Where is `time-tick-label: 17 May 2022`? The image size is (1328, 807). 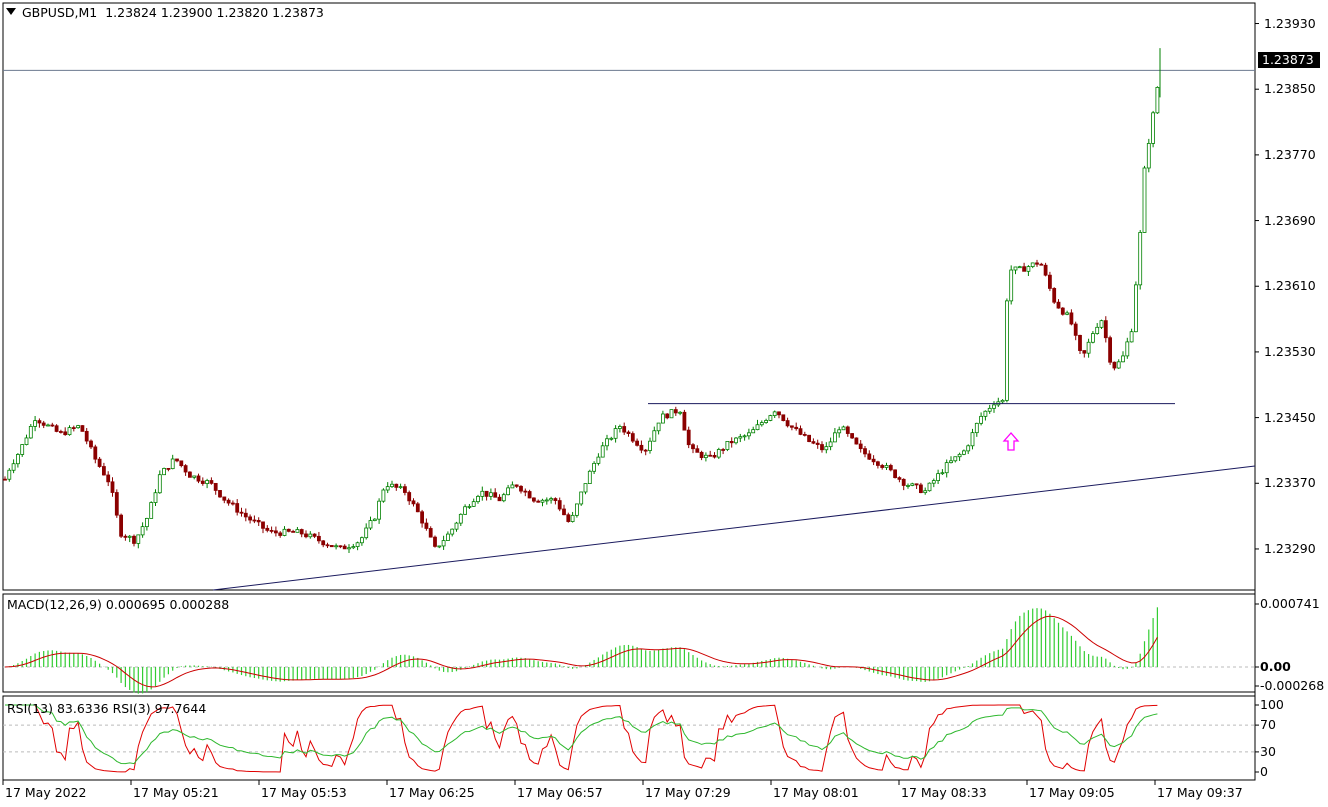 time-tick-label: 17 May 2022 is located at coordinates (46, 792).